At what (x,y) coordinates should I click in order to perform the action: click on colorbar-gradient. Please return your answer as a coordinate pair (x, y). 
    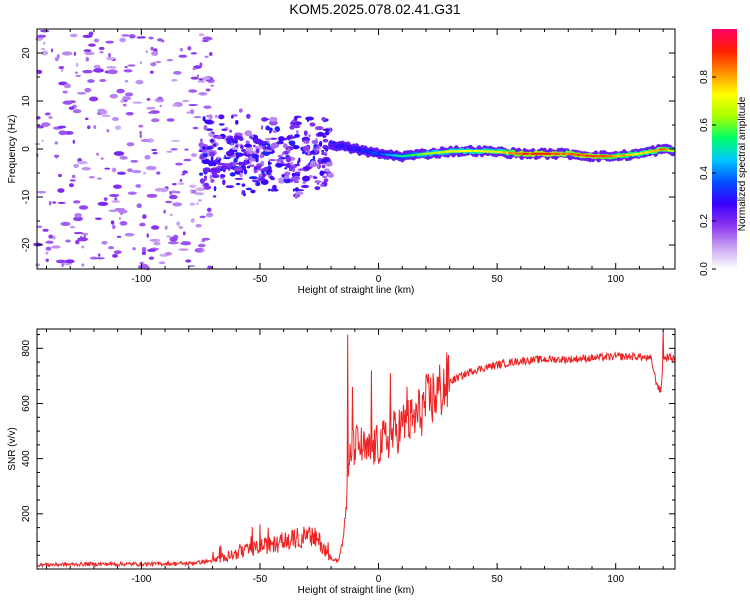
    Looking at the image, I should click on (724, 149).